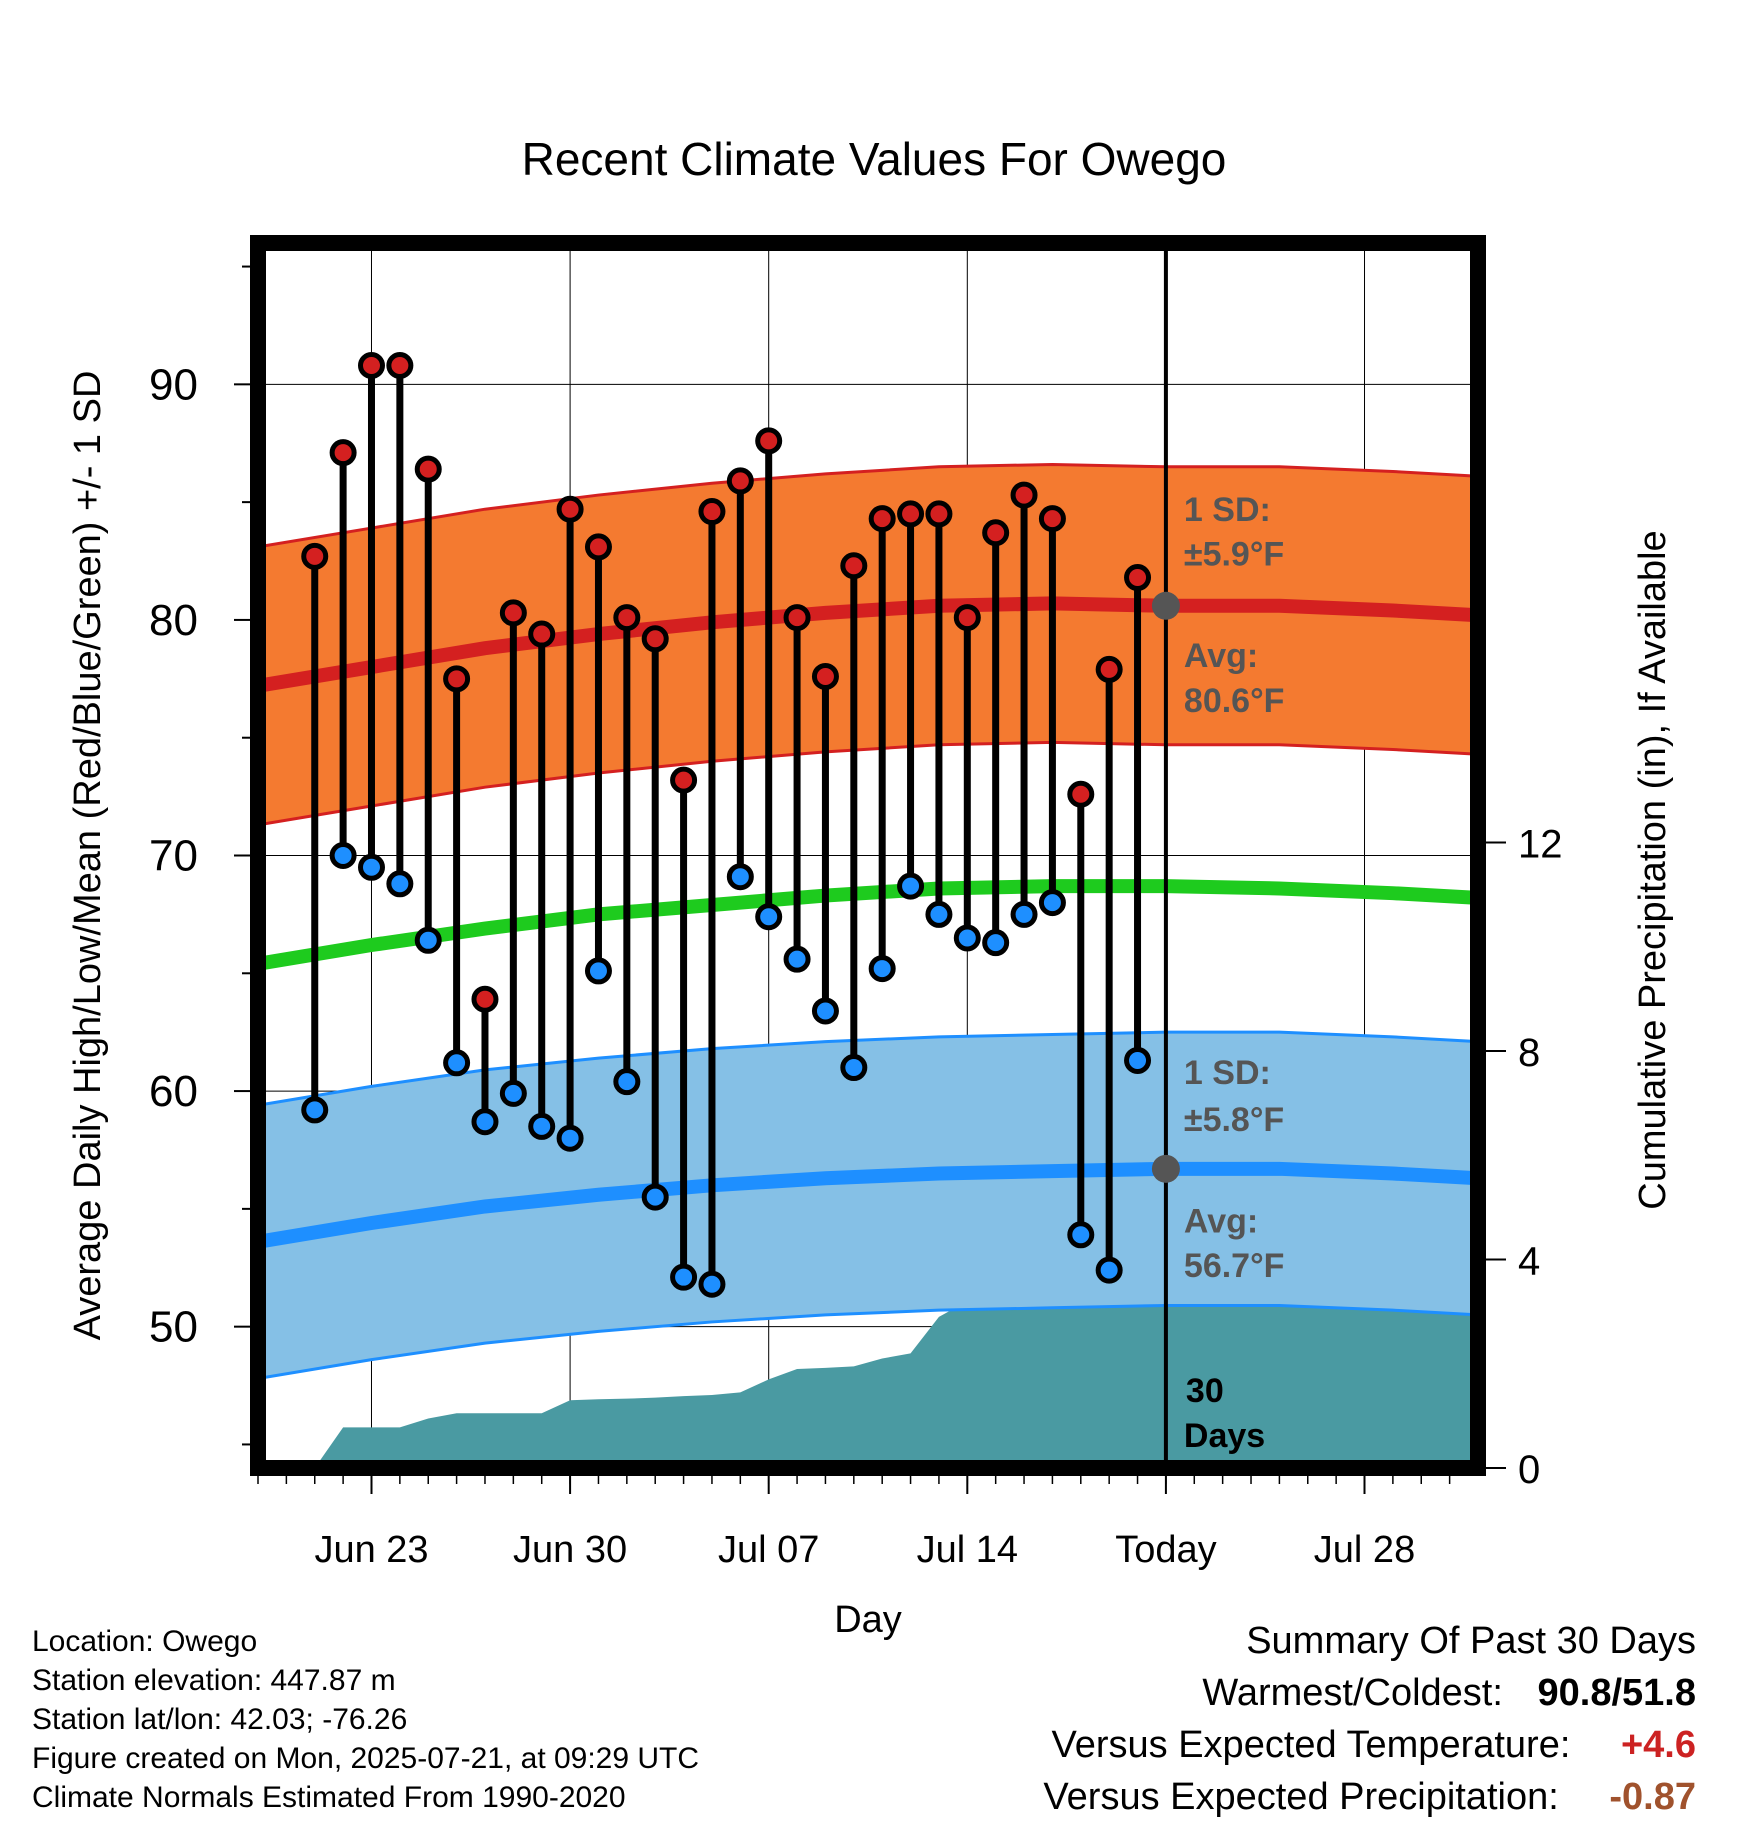  I want to click on low-sd-upper-edge, so click(868, 1068).